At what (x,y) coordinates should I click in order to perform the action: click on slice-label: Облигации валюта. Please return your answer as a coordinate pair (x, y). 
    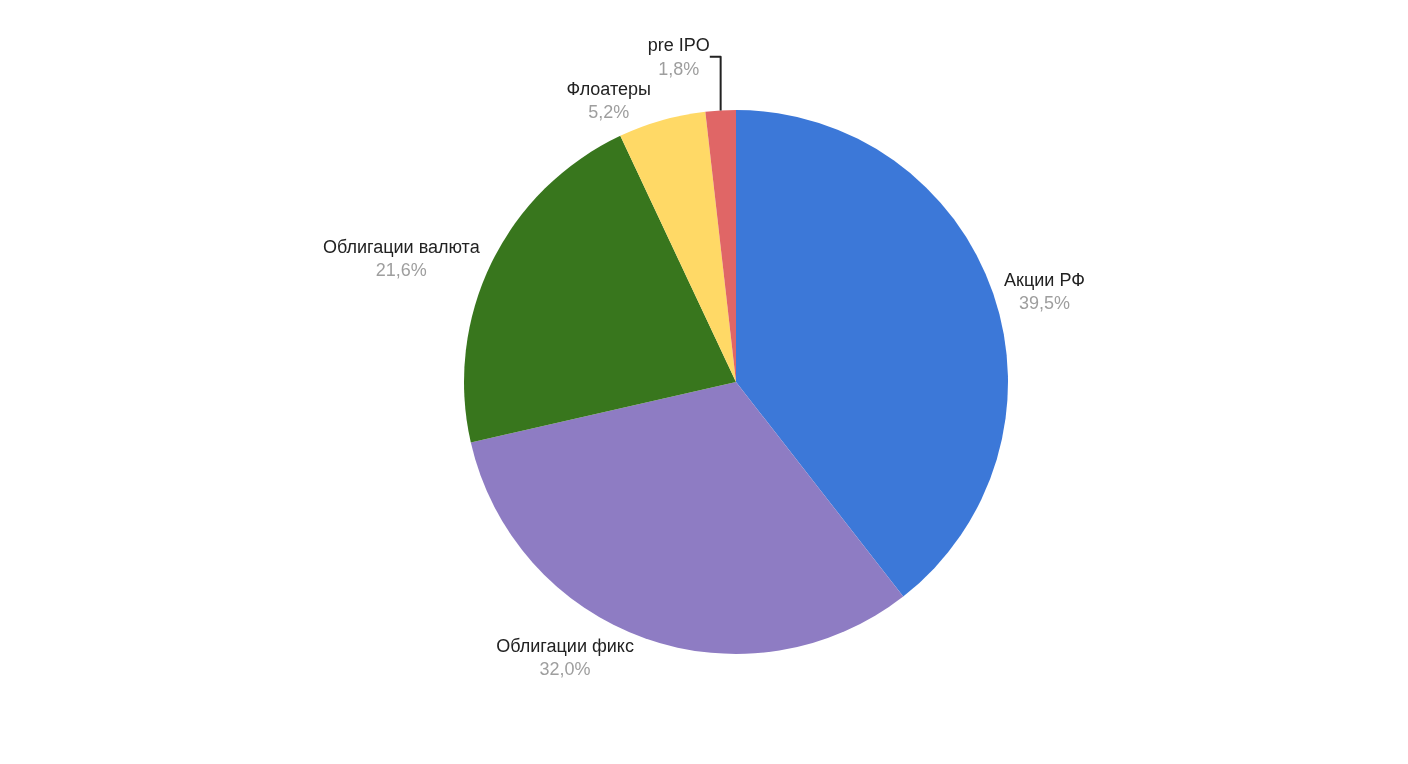
    Looking at the image, I should click on (401, 246).